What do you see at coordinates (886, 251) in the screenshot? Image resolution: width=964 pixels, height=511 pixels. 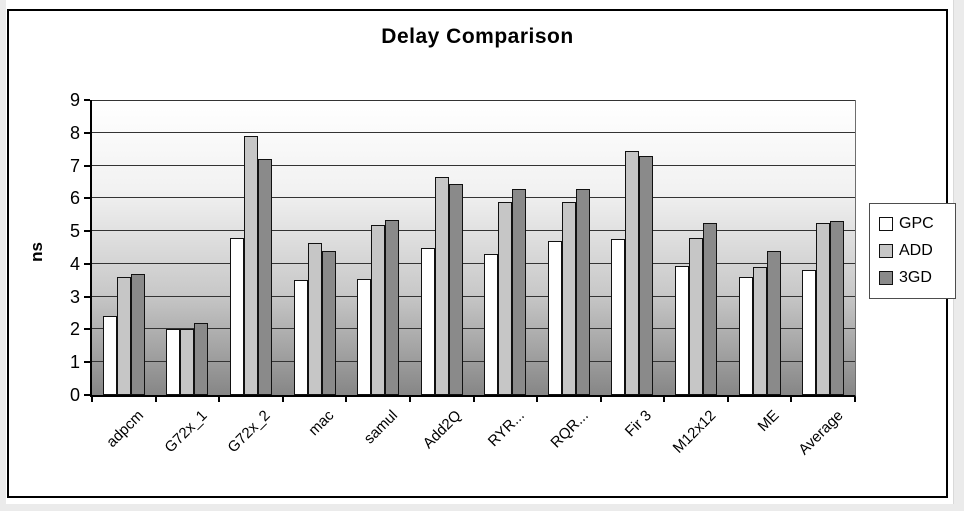 I see `legend-swatch-add` at bounding box center [886, 251].